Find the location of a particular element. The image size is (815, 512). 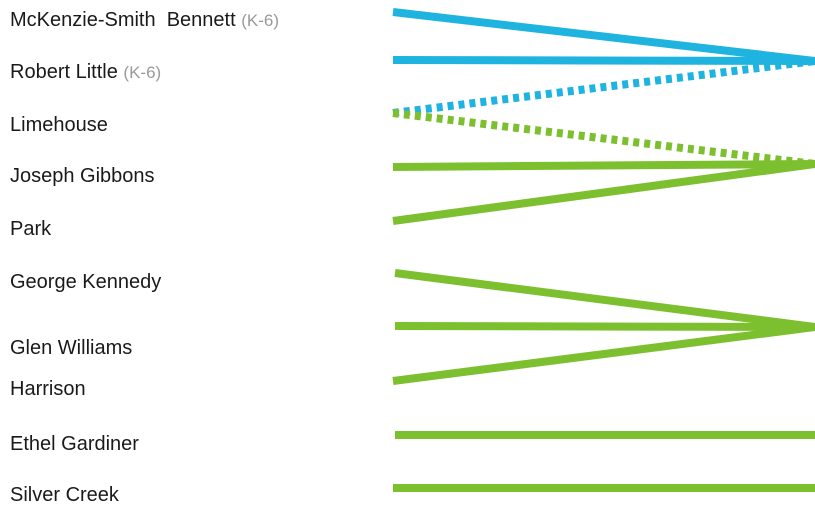

school-label-ethel-gardiner: Ethel Gardiner is located at coordinates (74, 444).